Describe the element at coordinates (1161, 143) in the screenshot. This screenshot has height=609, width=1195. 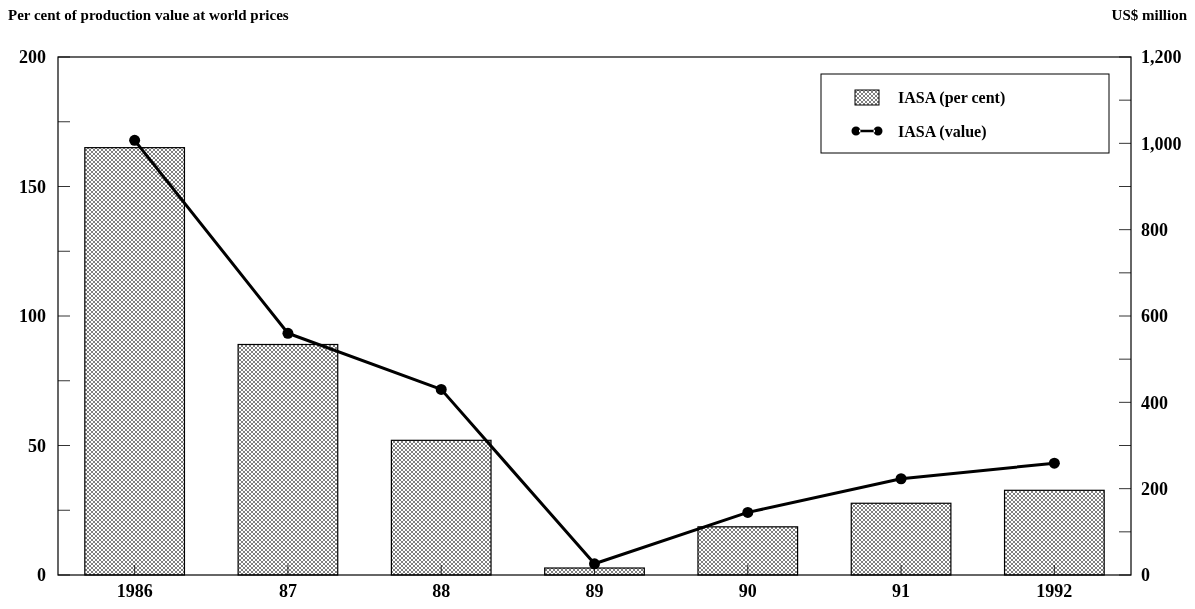
I see `y2-tick-label: 1,000` at that location.